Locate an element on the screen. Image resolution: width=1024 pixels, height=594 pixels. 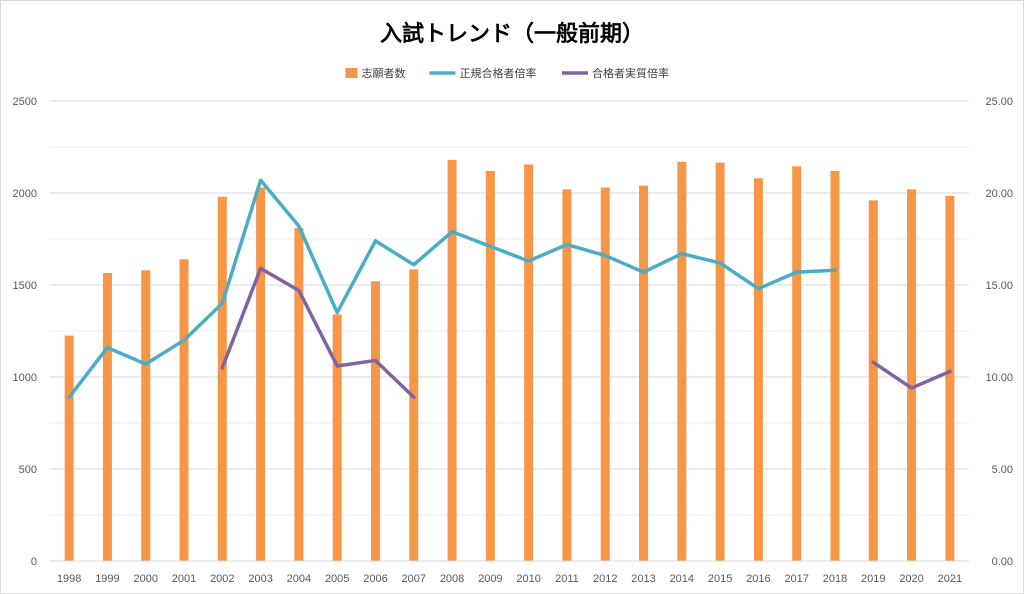
x-tick-label: 2013 is located at coordinates (643, 579).